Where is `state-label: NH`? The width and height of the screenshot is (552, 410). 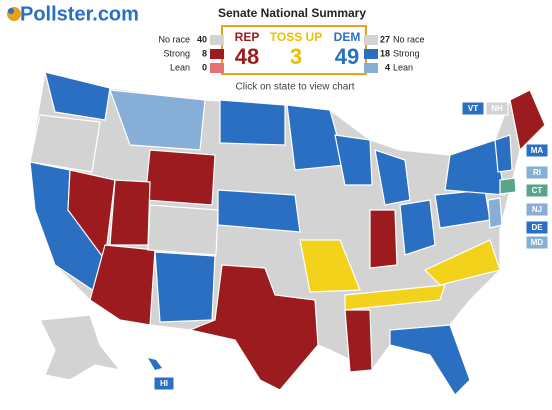
state-label: NH is located at coordinates (497, 108).